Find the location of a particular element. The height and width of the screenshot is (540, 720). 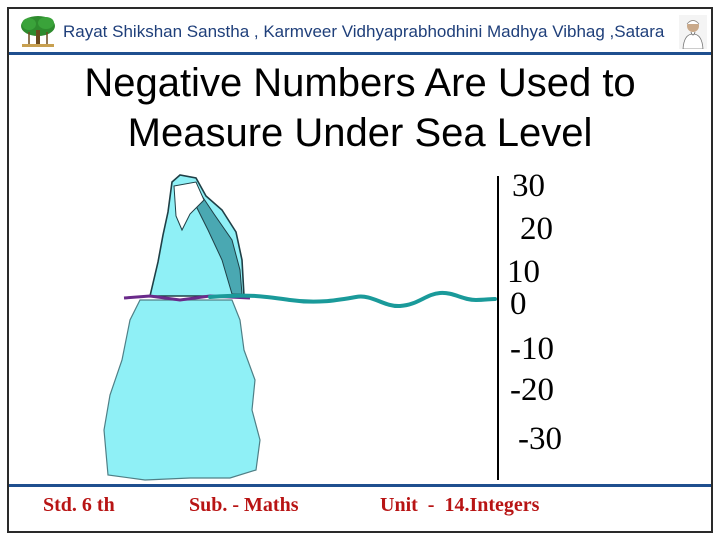

scale-tick-minus-30: -30 is located at coordinates (540, 439).